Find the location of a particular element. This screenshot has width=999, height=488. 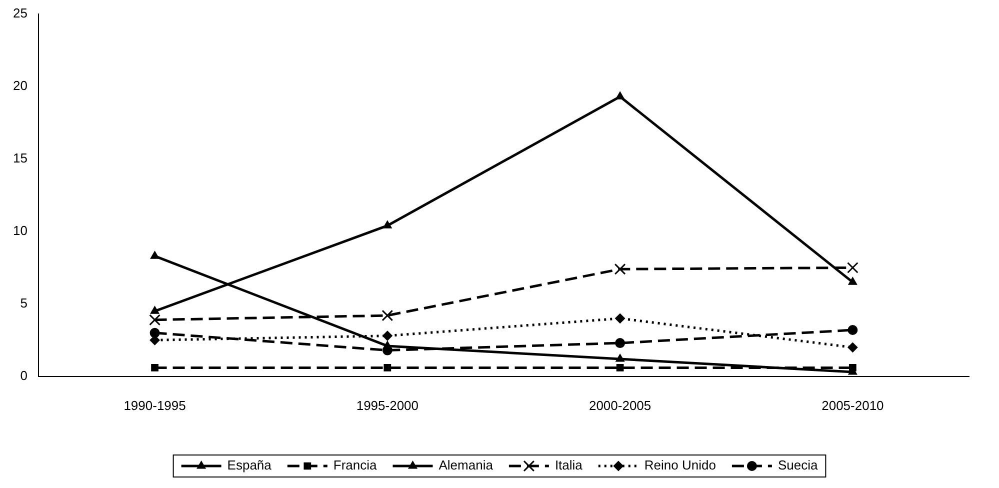

y-tick-label: 25 is located at coordinates (20, 13).